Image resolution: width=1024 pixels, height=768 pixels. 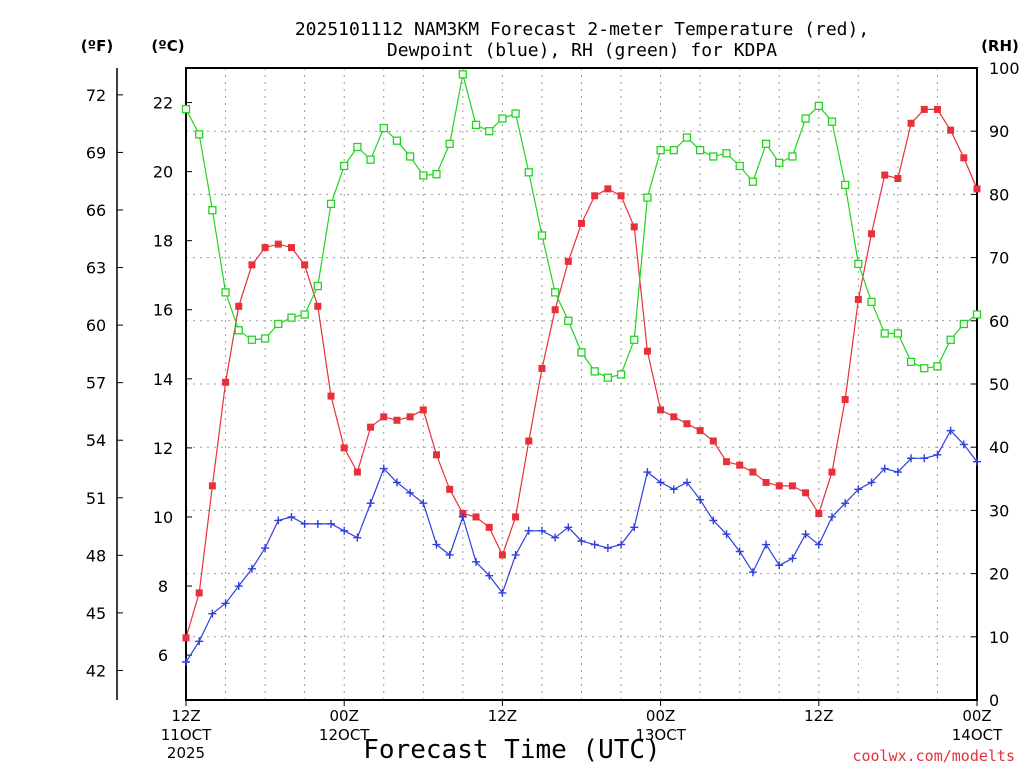 What do you see at coordinates (96, 440) in the screenshot?
I see `fahrenheit-tick-label: 54` at bounding box center [96, 440].